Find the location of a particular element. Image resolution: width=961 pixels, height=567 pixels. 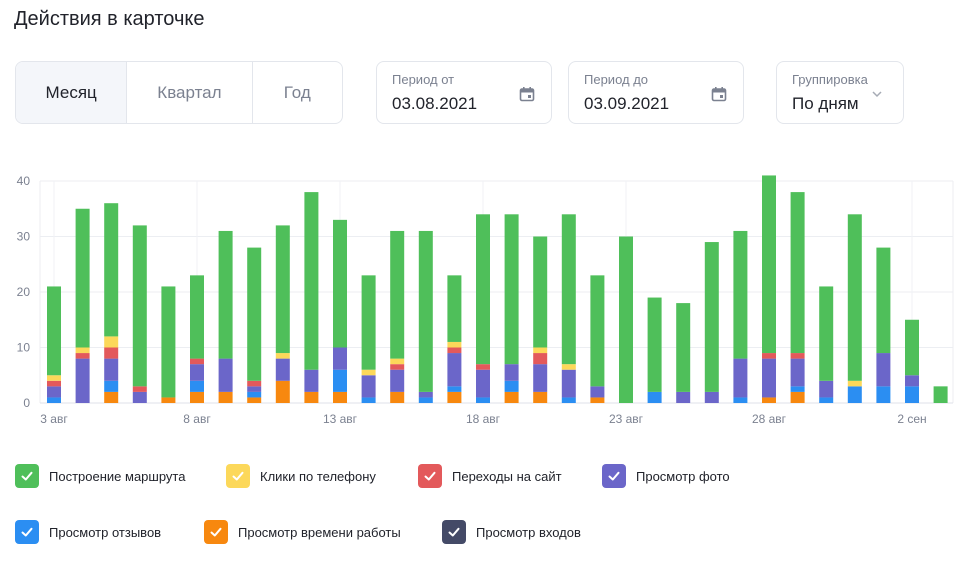

y-tick-label: 20 is located at coordinates (24, 292).